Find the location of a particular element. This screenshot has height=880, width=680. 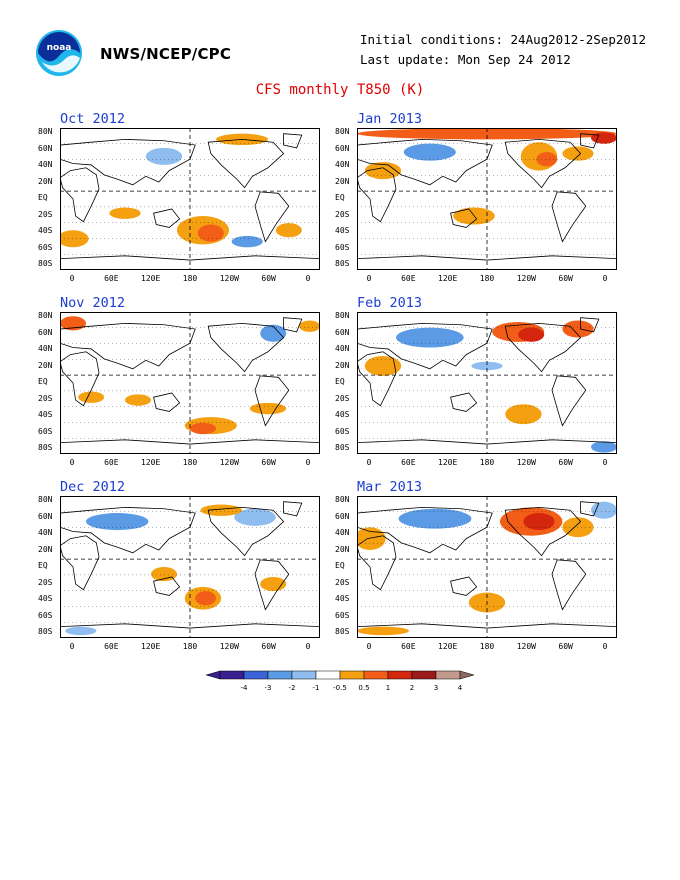

latitude-tick-label: 20S is located at coordinates (342, 582).